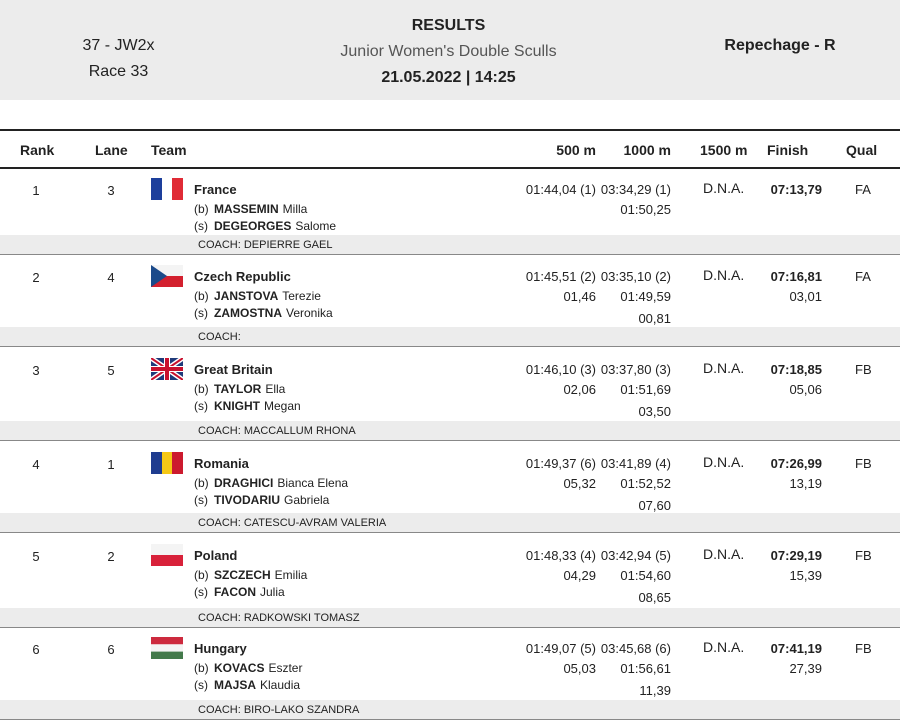 The width and height of the screenshot is (900, 724). I want to click on finish-time: 07:13,79, so click(796, 189).